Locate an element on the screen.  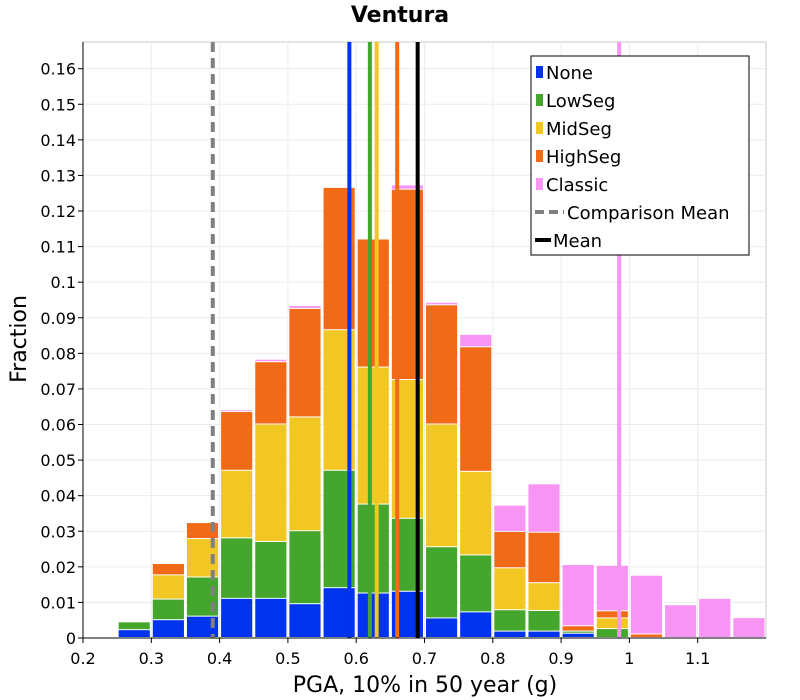
legend-swatch-highseg is located at coordinates (539, 156).